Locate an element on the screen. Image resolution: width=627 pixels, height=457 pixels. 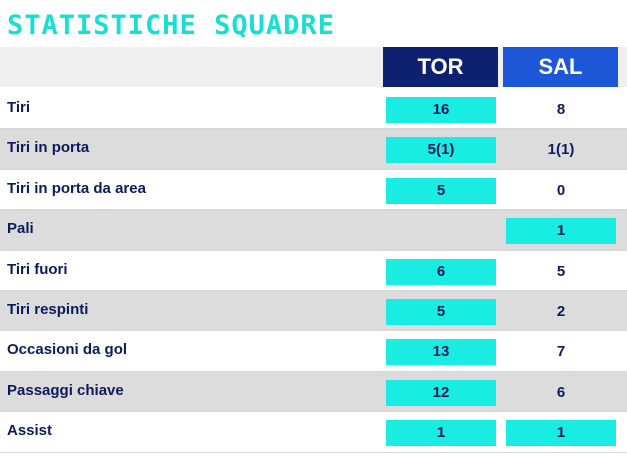
home-value: 13 is located at coordinates (441, 352).